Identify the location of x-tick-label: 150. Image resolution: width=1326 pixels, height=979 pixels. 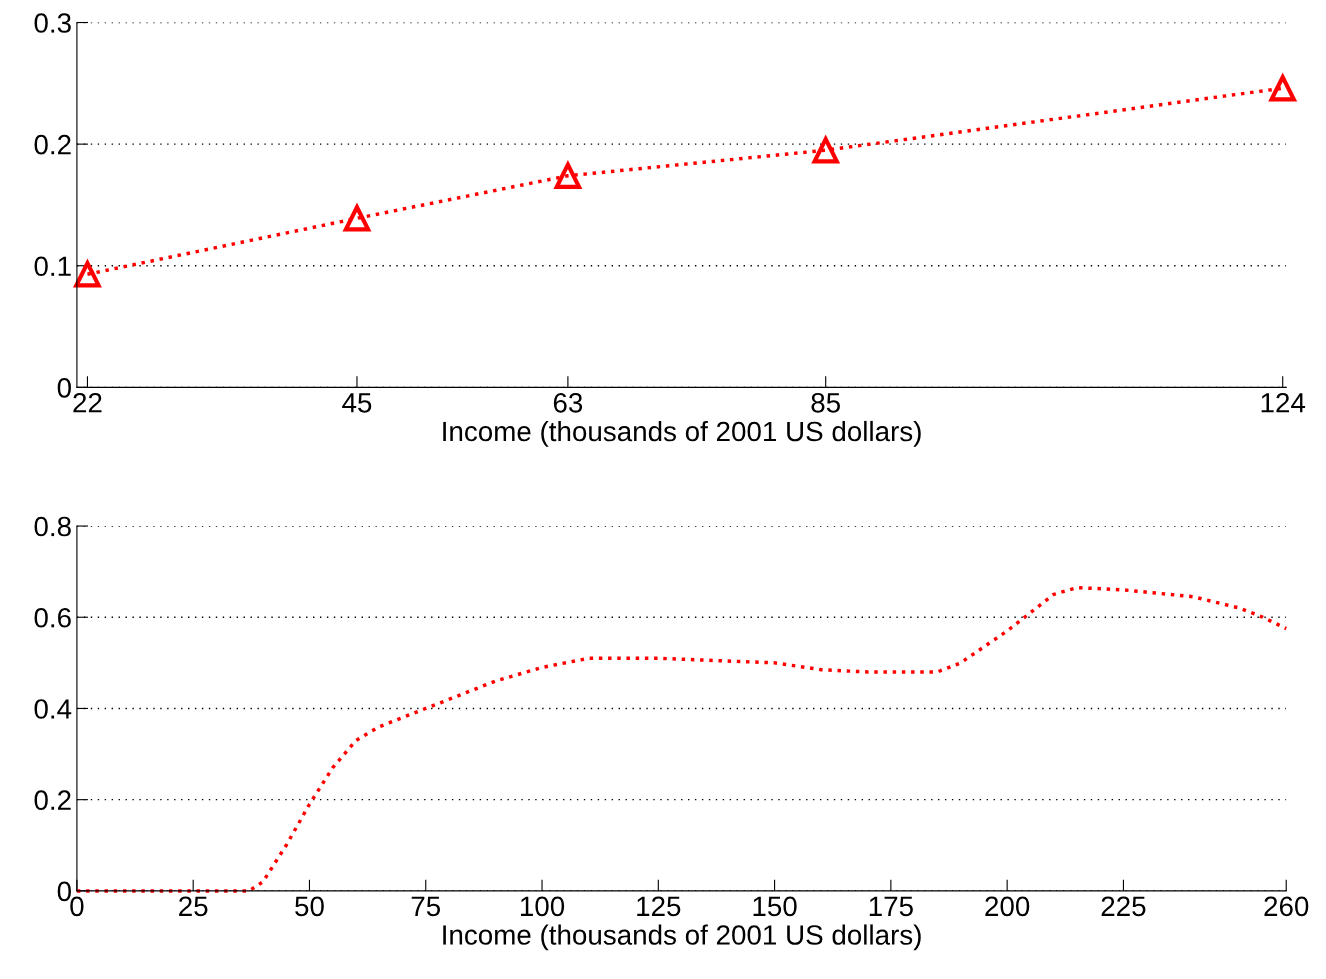
(775, 906).